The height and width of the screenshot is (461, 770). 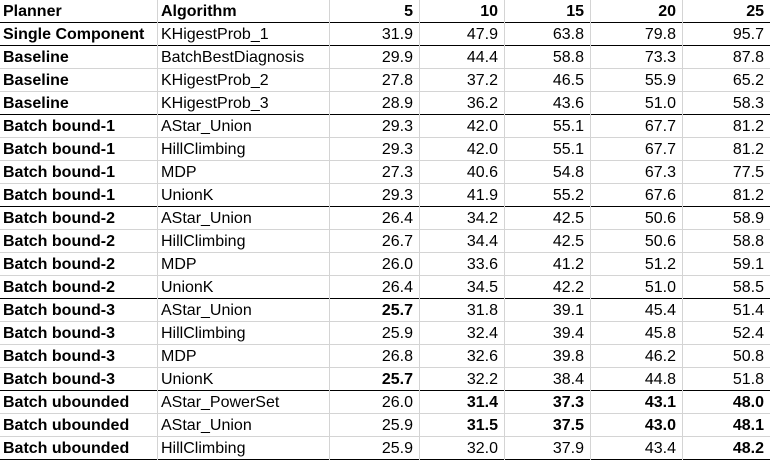 What do you see at coordinates (636, 34) in the screenshot?
I see `value-cell: 79.8` at bounding box center [636, 34].